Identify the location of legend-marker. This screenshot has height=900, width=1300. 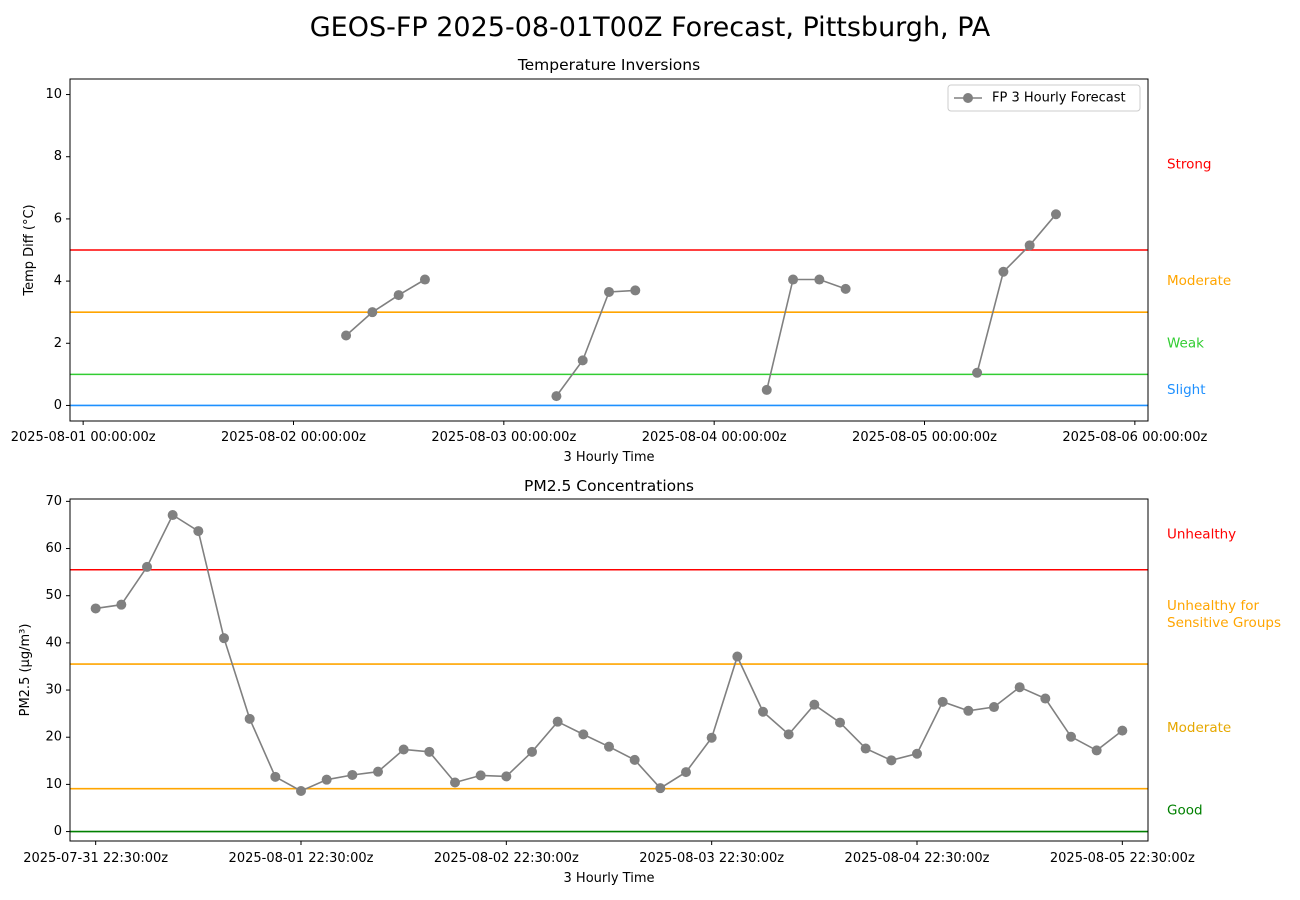
(968, 98).